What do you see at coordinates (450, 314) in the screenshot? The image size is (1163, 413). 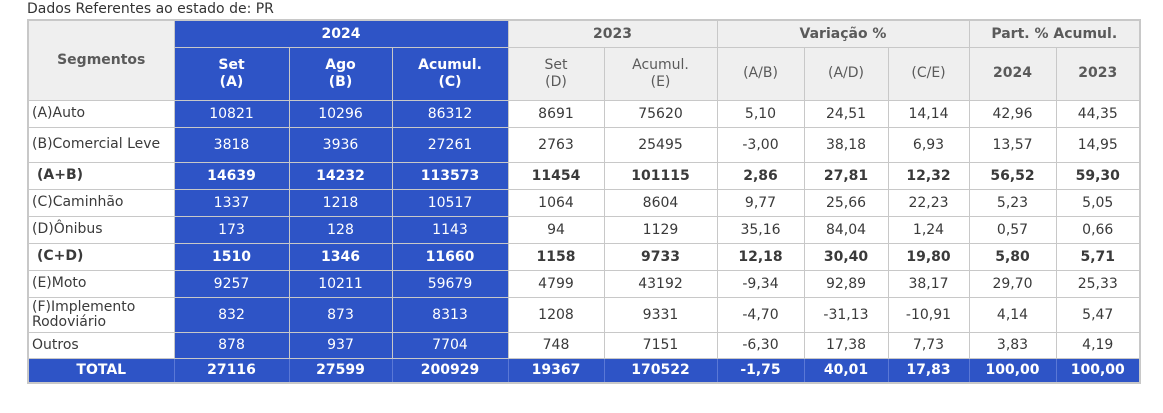 I see `cell-c: 8313` at bounding box center [450, 314].